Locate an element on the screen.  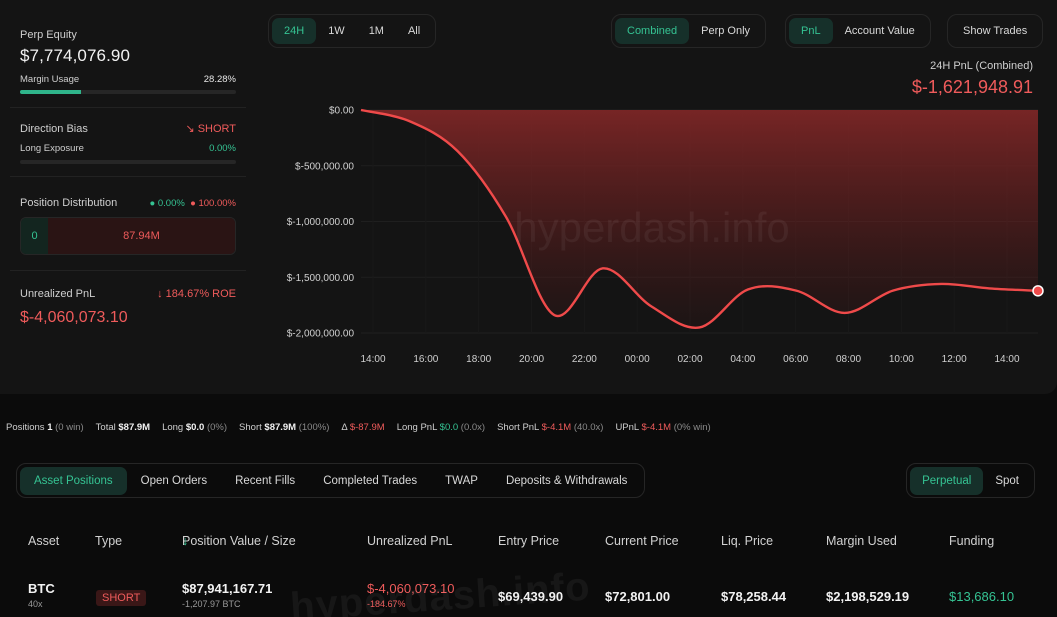
margin-usage-row: Margin Usage 28.28% is located at coordinates (128, 79).